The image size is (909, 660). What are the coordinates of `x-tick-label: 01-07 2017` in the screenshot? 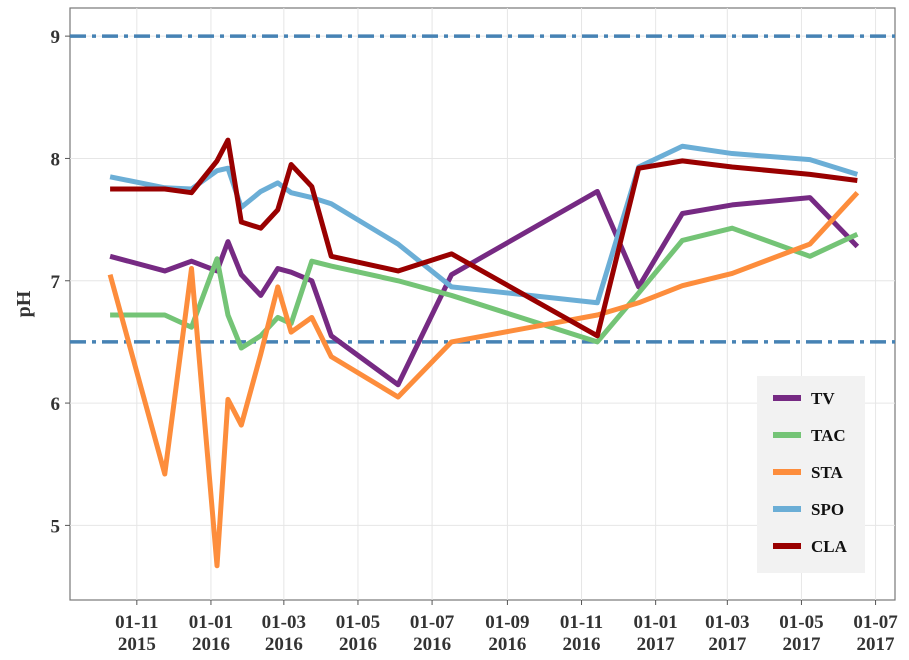 It's located at (875, 633).